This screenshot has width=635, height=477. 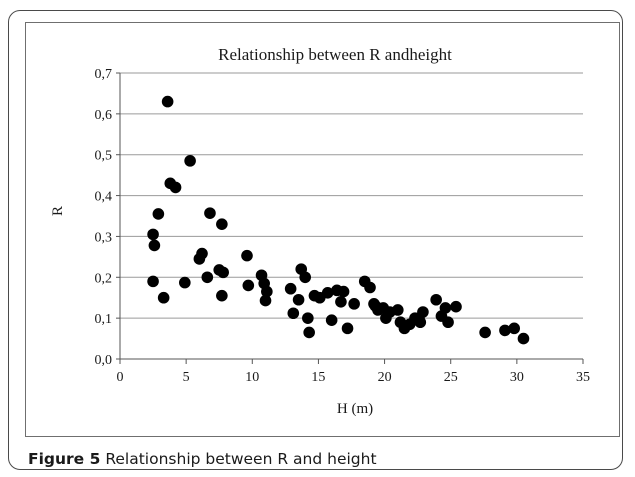 What do you see at coordinates (64, 459) in the screenshot?
I see `figure-label: Figure 5` at bounding box center [64, 459].